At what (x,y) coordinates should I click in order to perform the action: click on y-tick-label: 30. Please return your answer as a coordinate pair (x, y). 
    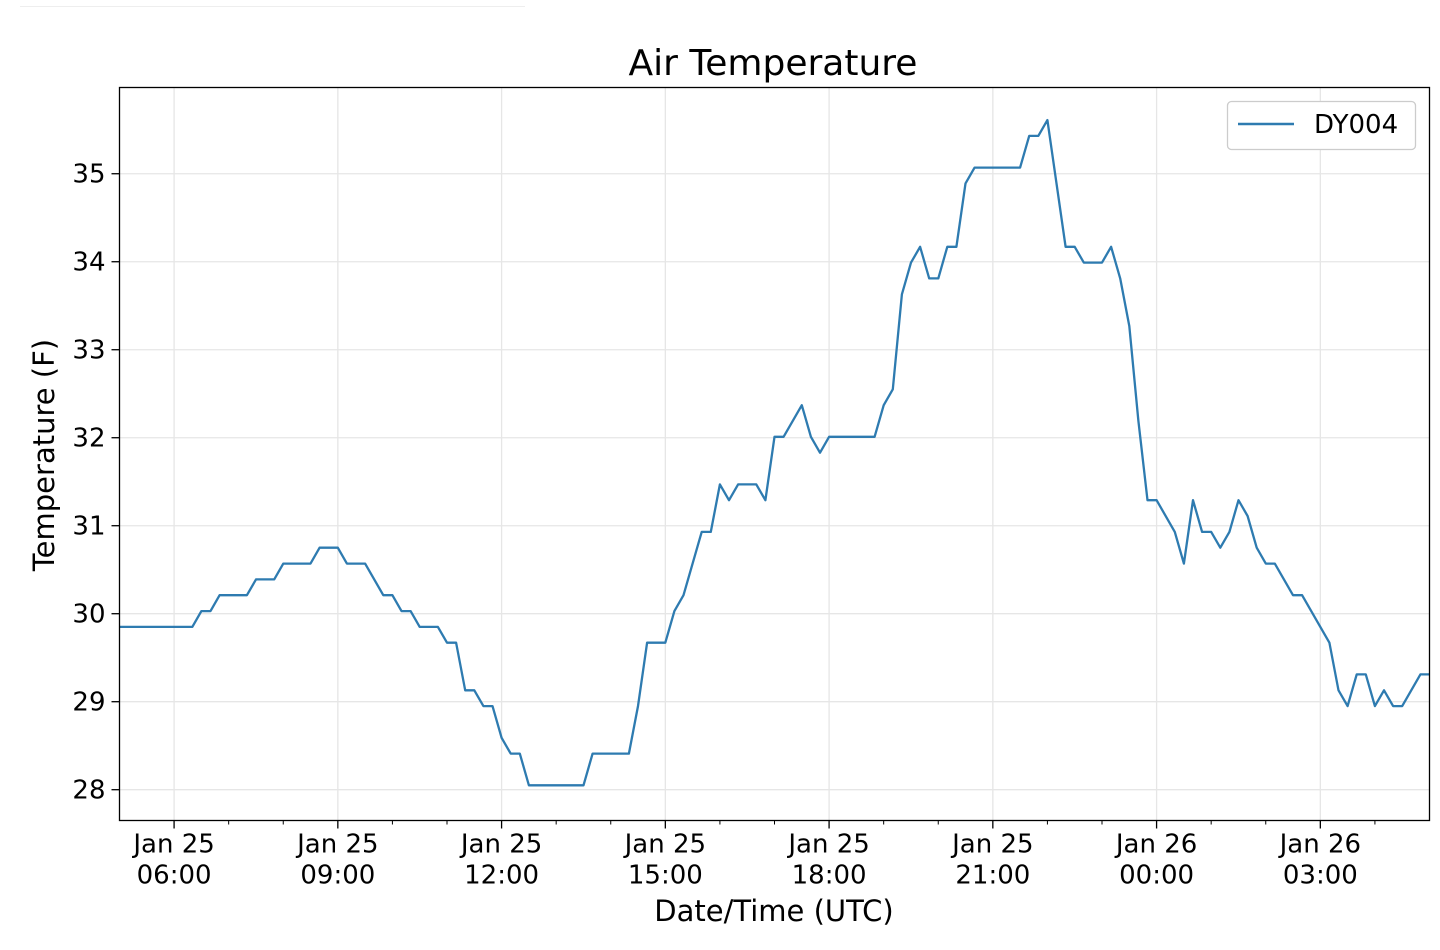
    Looking at the image, I should click on (88, 615).